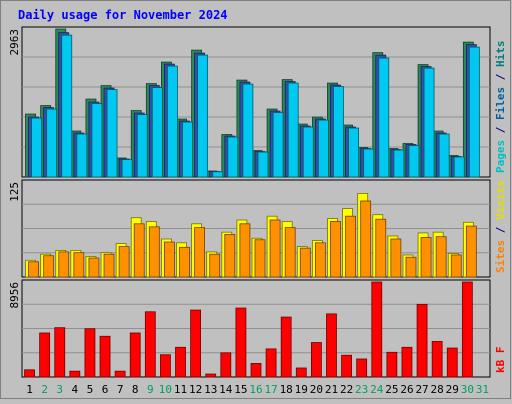  I want to click on x-tick-day-15: 15, so click(240, 389).